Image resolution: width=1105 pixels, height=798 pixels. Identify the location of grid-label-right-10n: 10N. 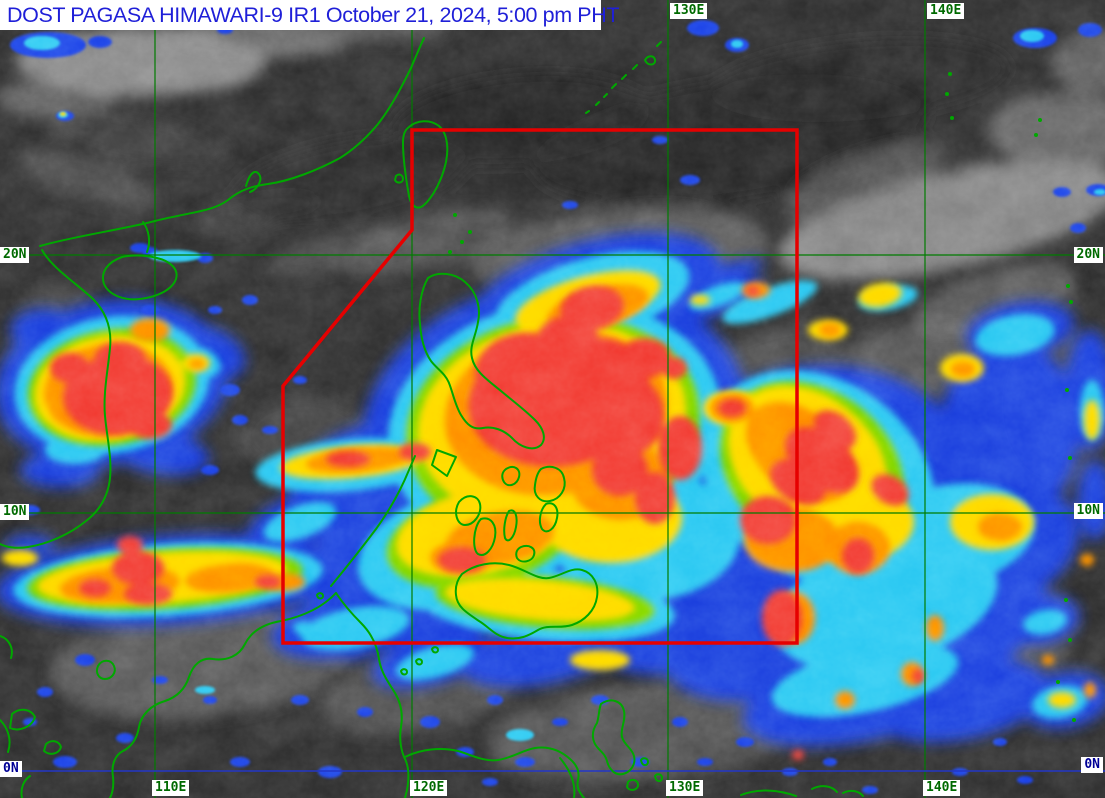
(1088, 511).